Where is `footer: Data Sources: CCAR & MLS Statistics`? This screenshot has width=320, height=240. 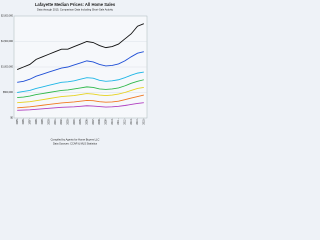
footer: Data Sources: CCAR & MLS Statistics is located at coordinates (75, 144).